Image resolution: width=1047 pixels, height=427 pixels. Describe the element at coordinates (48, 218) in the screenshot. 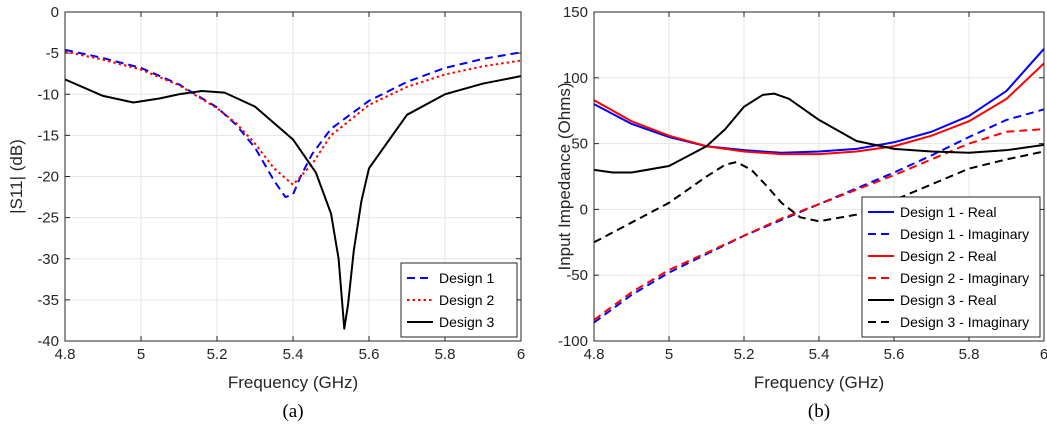

I see `y-tick-label: -25` at that location.